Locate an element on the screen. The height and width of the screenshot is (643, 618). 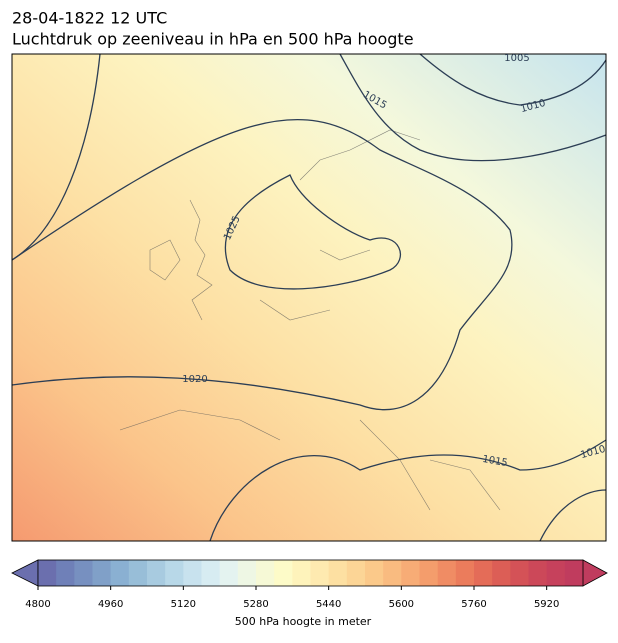
isobar-label: 1015 is located at coordinates (494, 461).